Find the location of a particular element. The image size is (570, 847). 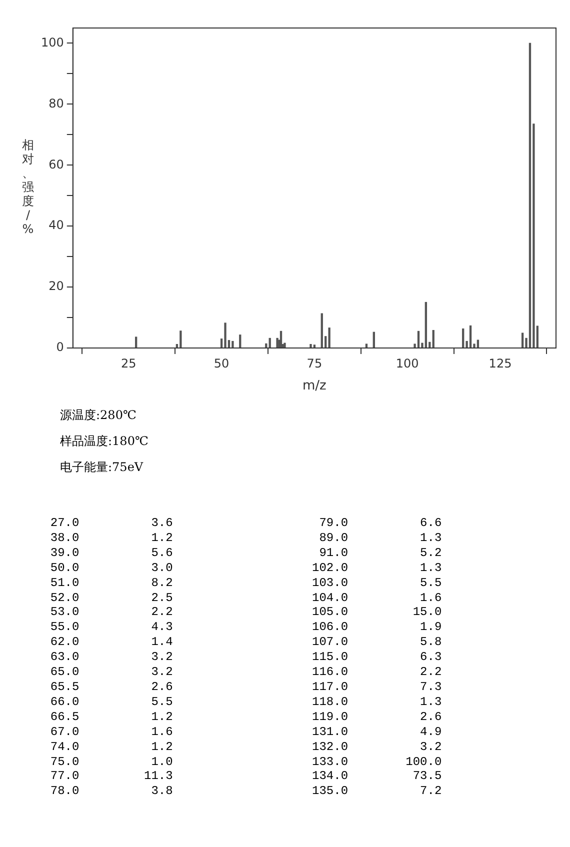

y-tick-label: 40 is located at coordinates (56, 225).